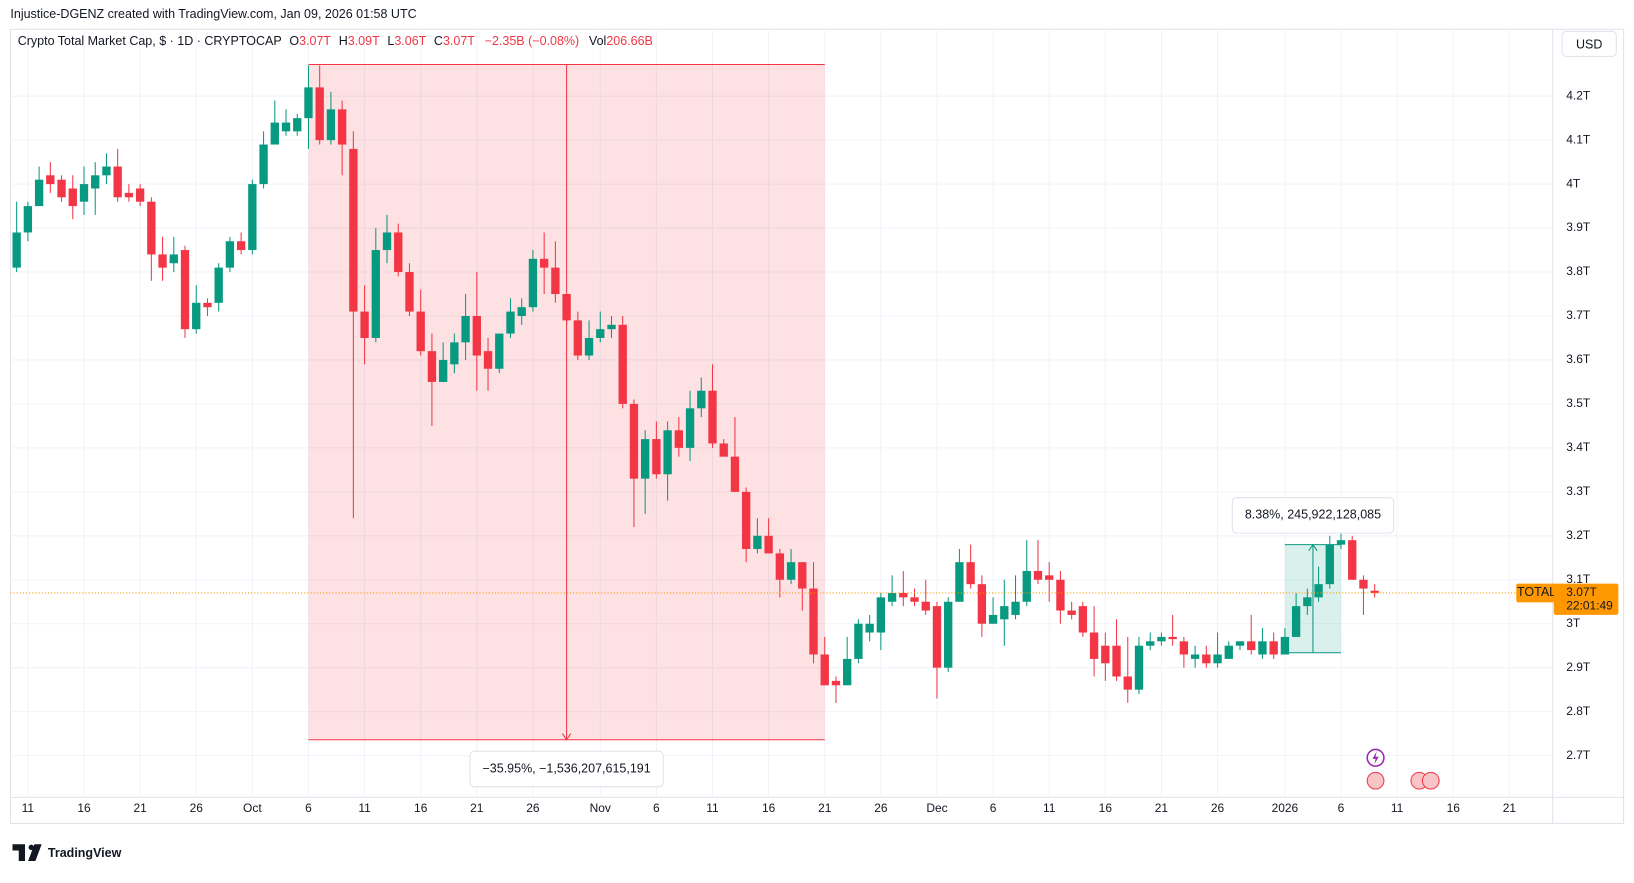  Describe the element at coordinates (769, 808) in the screenshot. I see `x-tick-label: 16` at that location.